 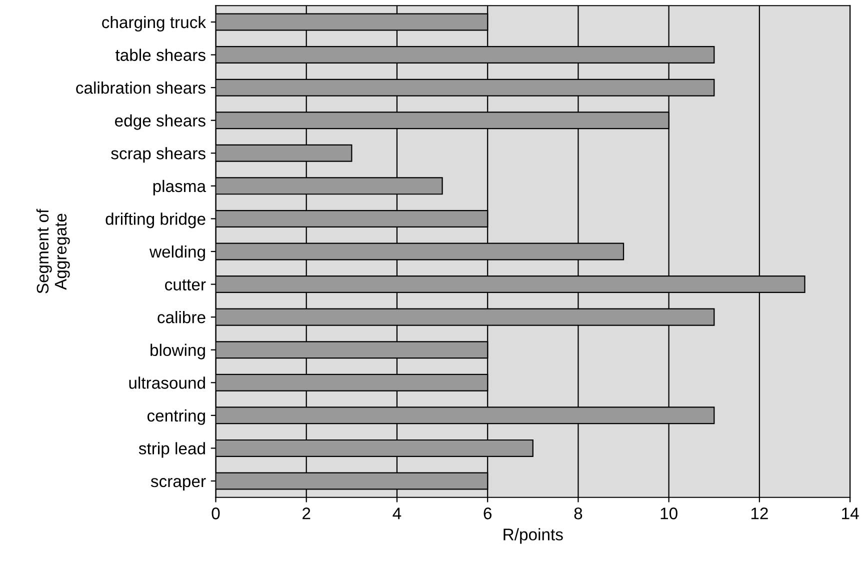 What do you see at coordinates (176, 417) in the screenshot?
I see `y-tick-label: centring` at bounding box center [176, 417].